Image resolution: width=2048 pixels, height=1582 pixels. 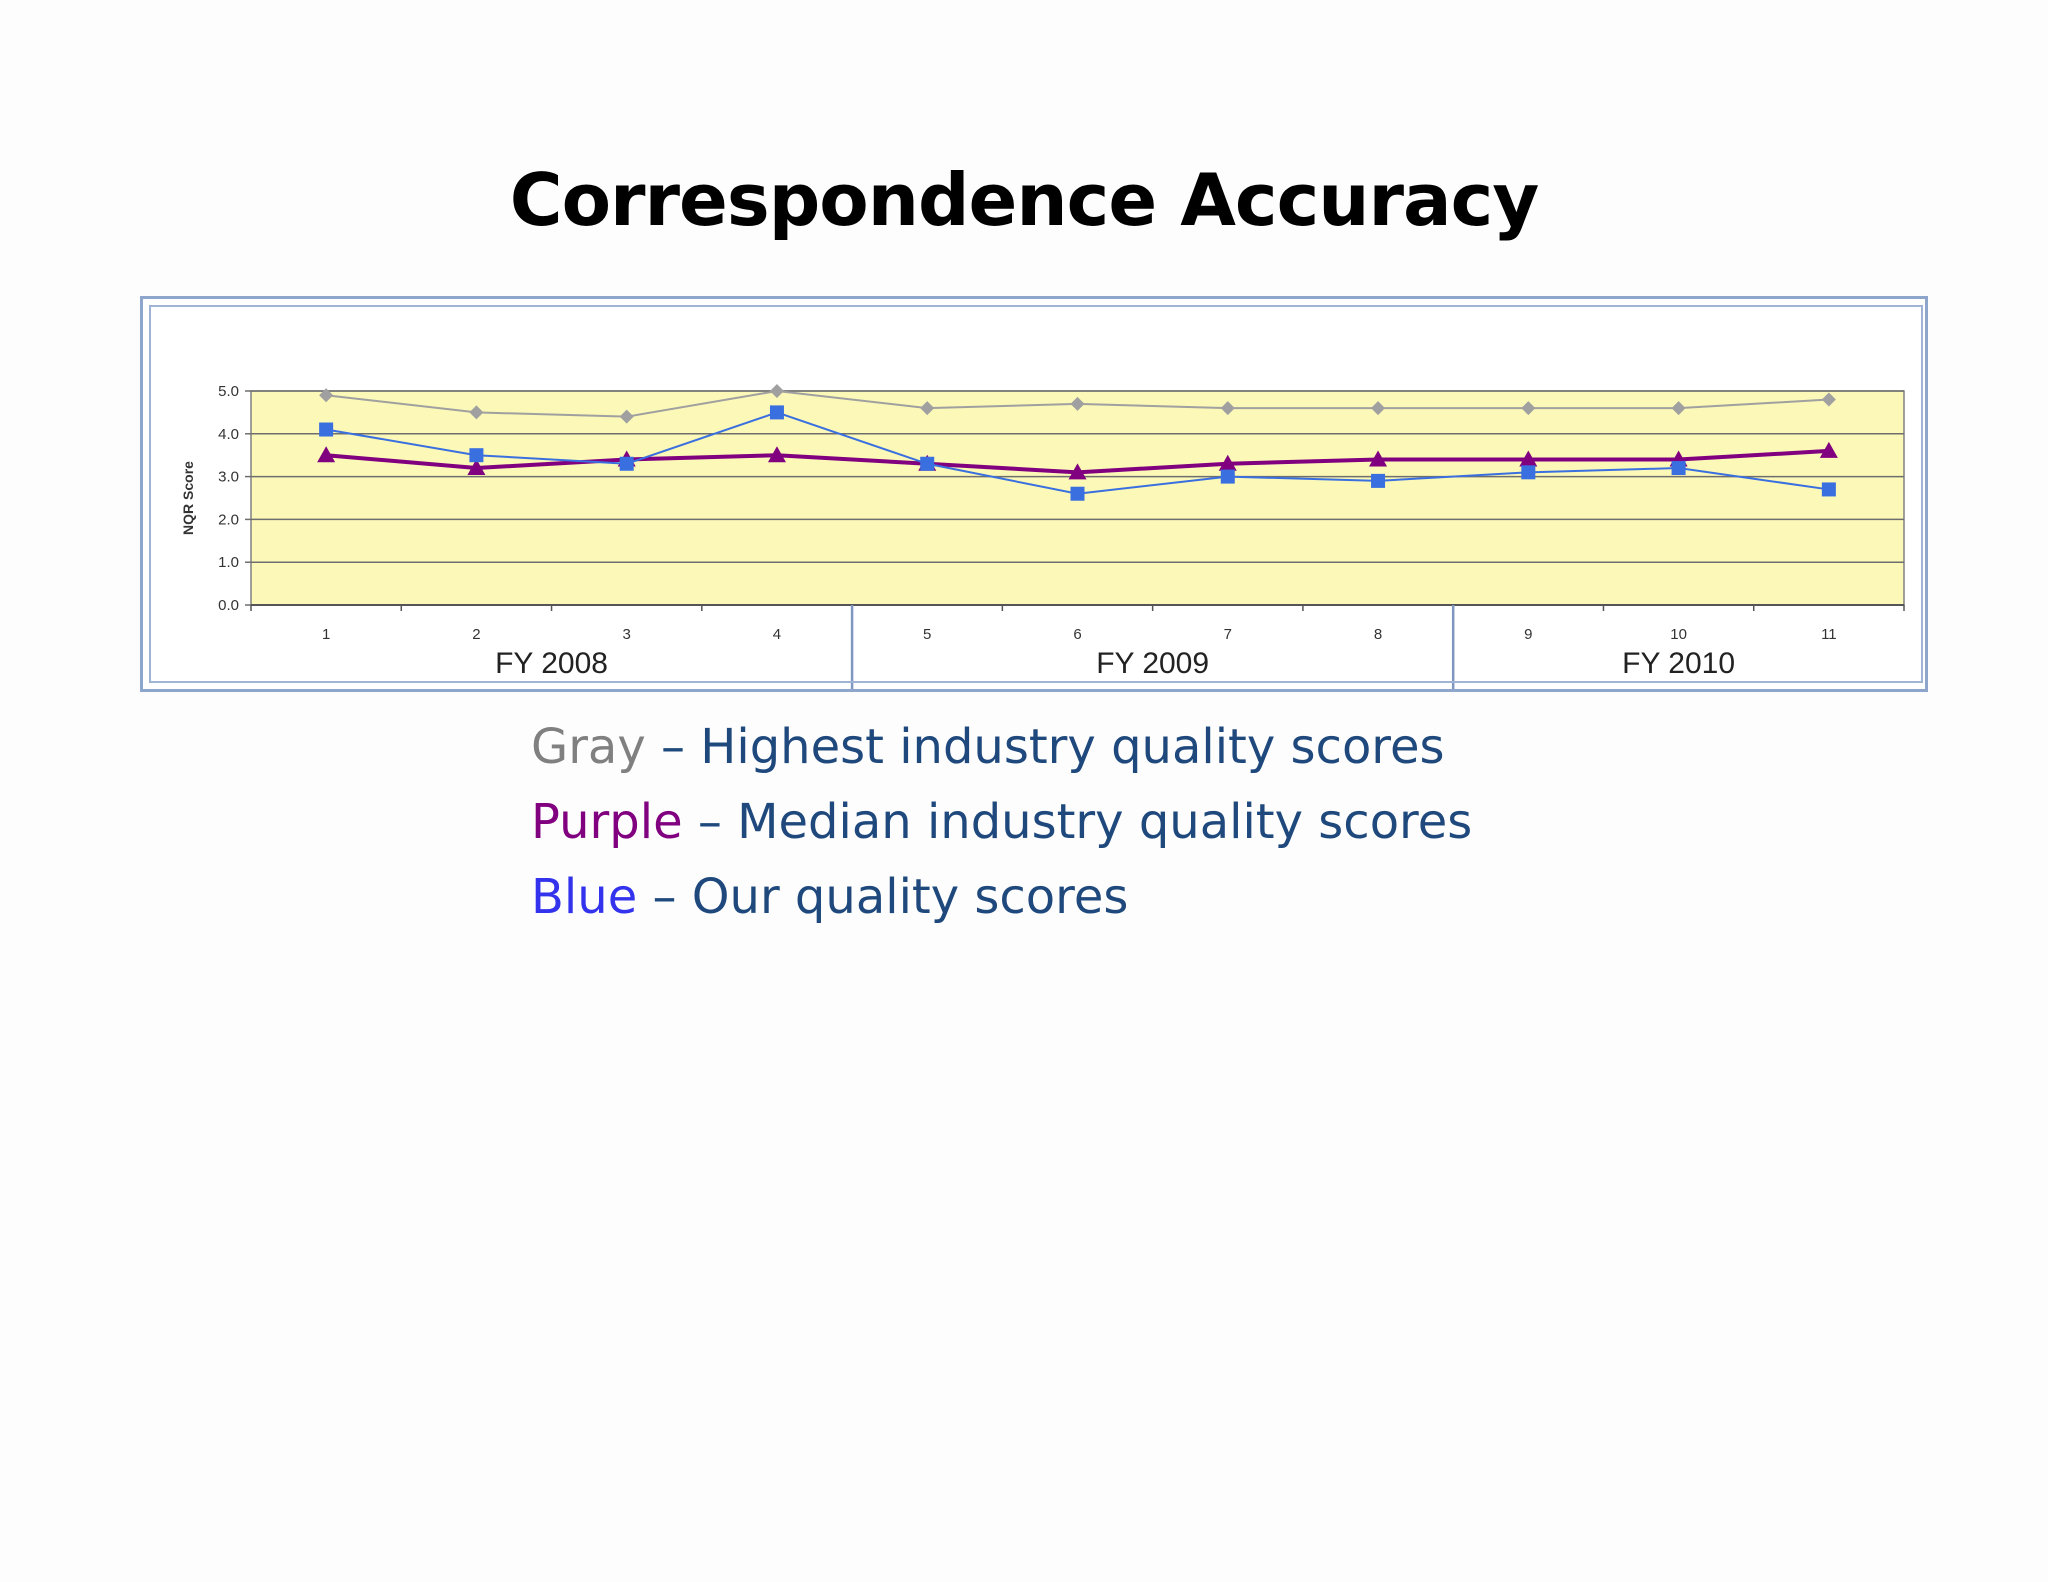 I want to click on x-tick-label: 7, so click(x=1228, y=634).